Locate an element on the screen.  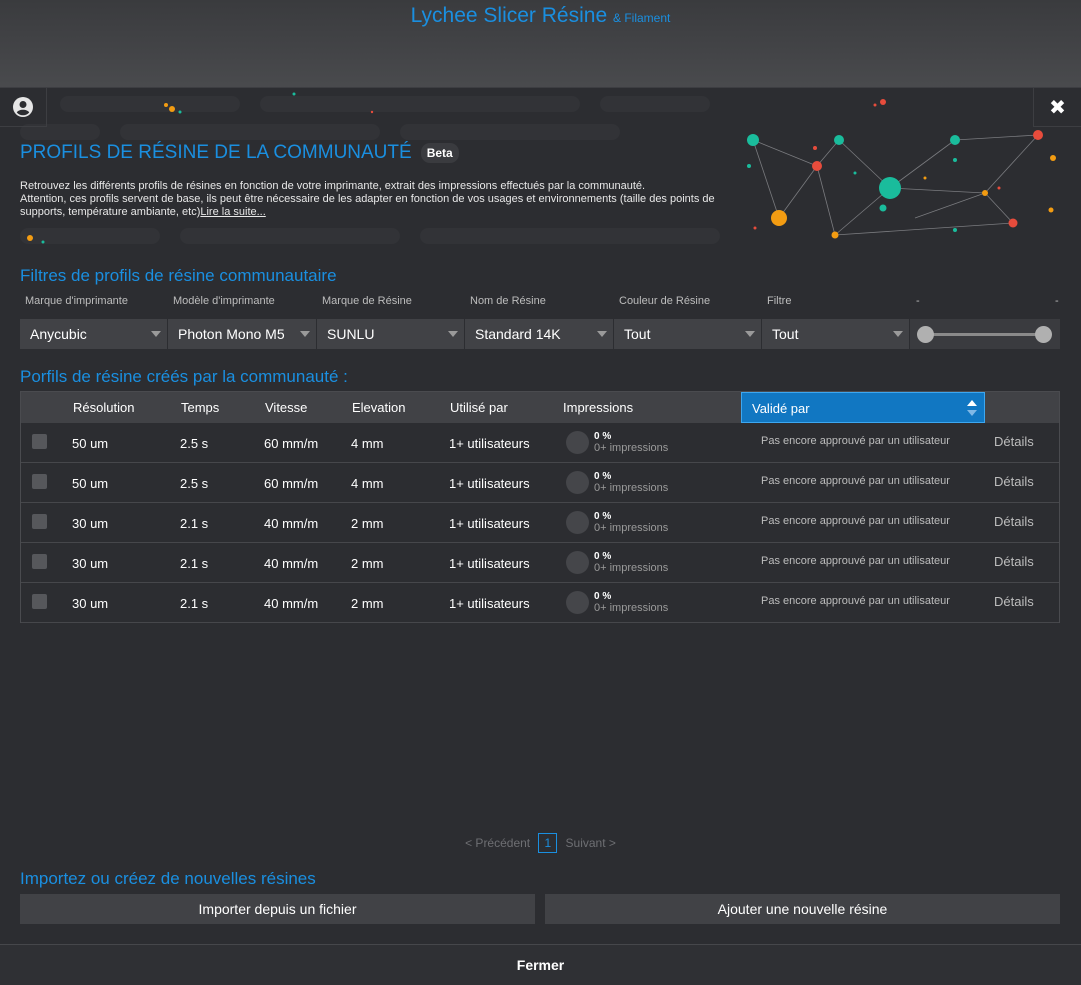
printer-brand-select: Anycubic is located at coordinates (93, 334).